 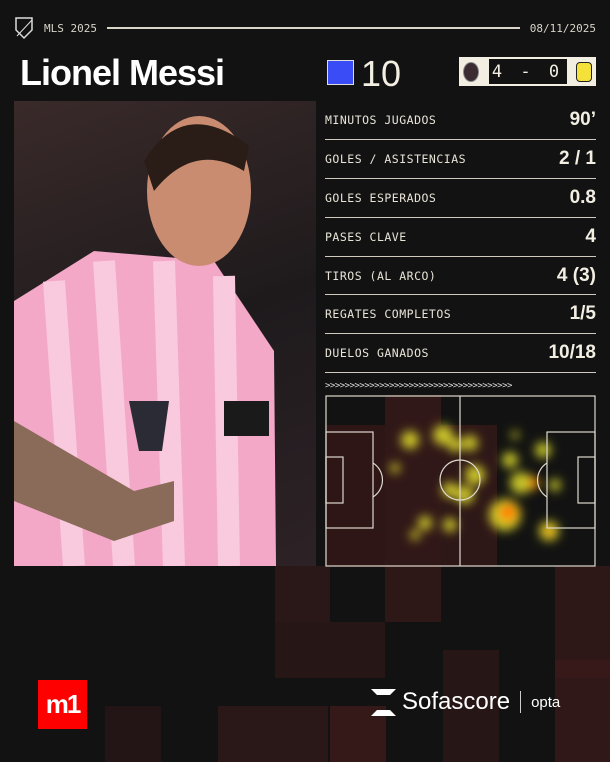 I want to click on stat-row: PASES CLAVE 4, so click(x=460, y=237).